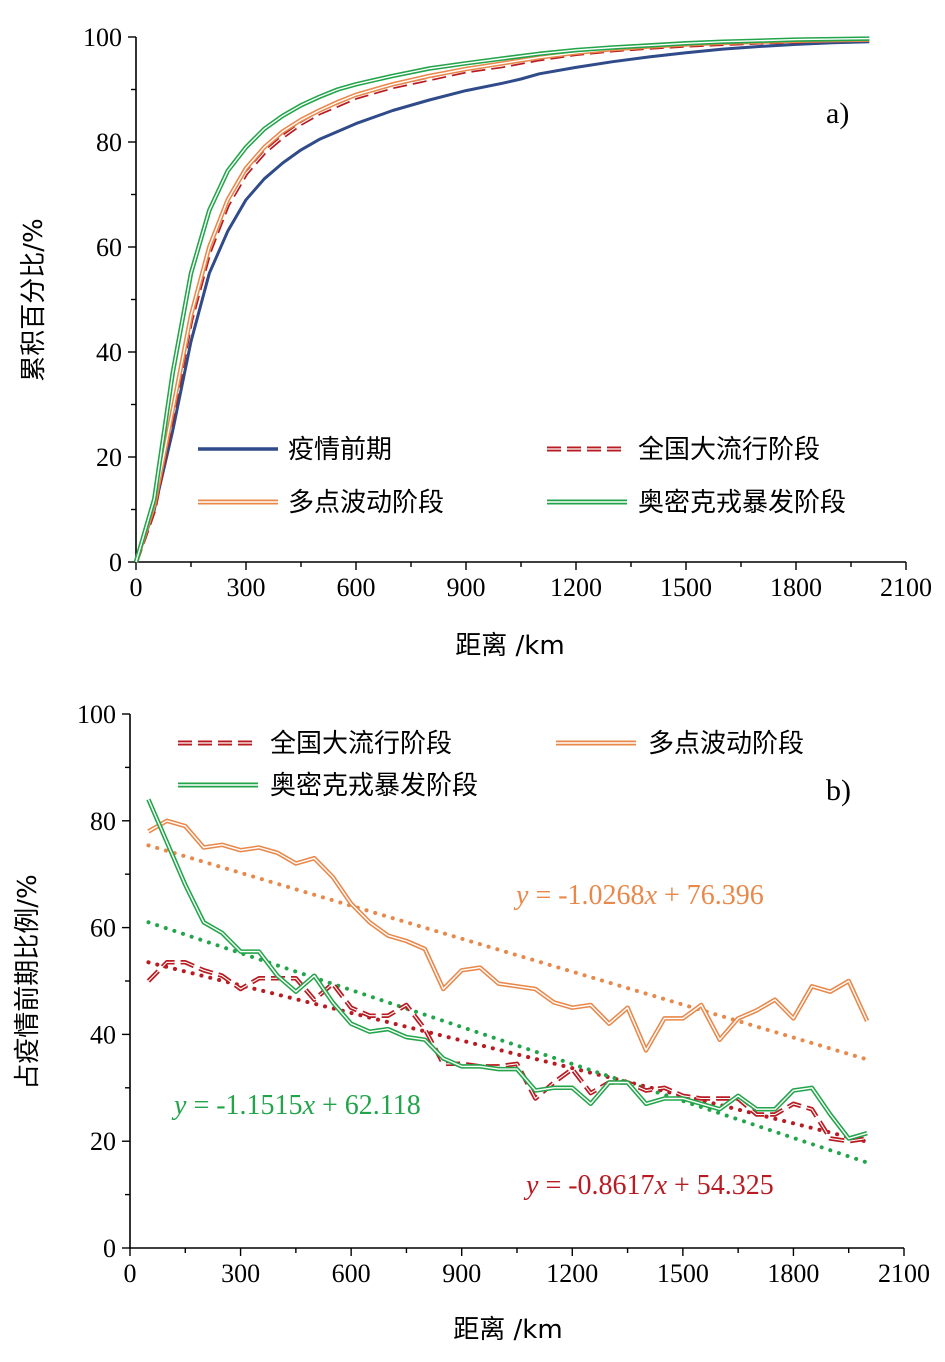  I want to click on panel-b-ylabel: 占疫情前期比例/%, so click(28, 981).